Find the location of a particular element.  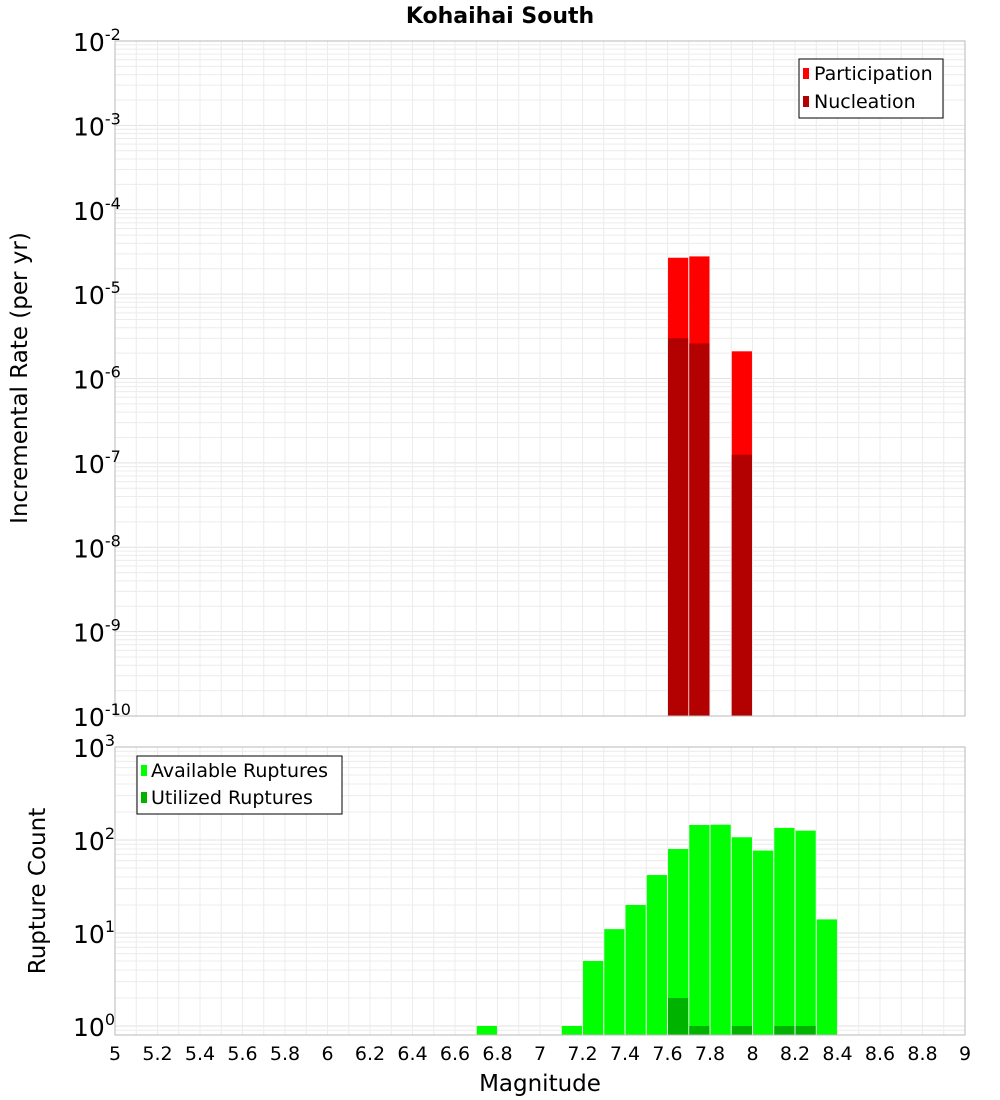

legend-label-nucleation: Nucleation is located at coordinates (865, 102).